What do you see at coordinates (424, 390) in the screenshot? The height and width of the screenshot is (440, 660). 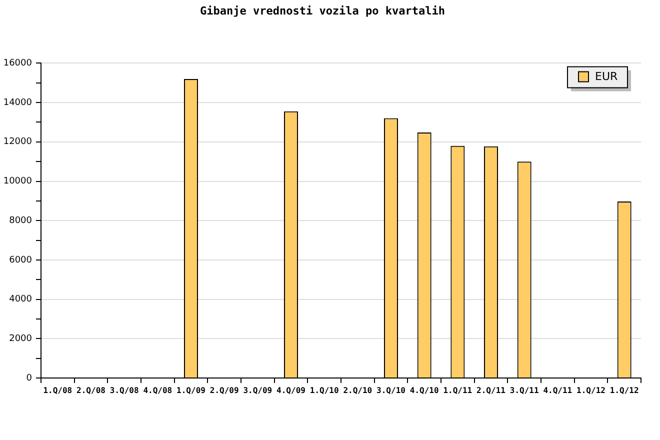 I see `x-tick-label: 4.Q/10` at bounding box center [424, 390].